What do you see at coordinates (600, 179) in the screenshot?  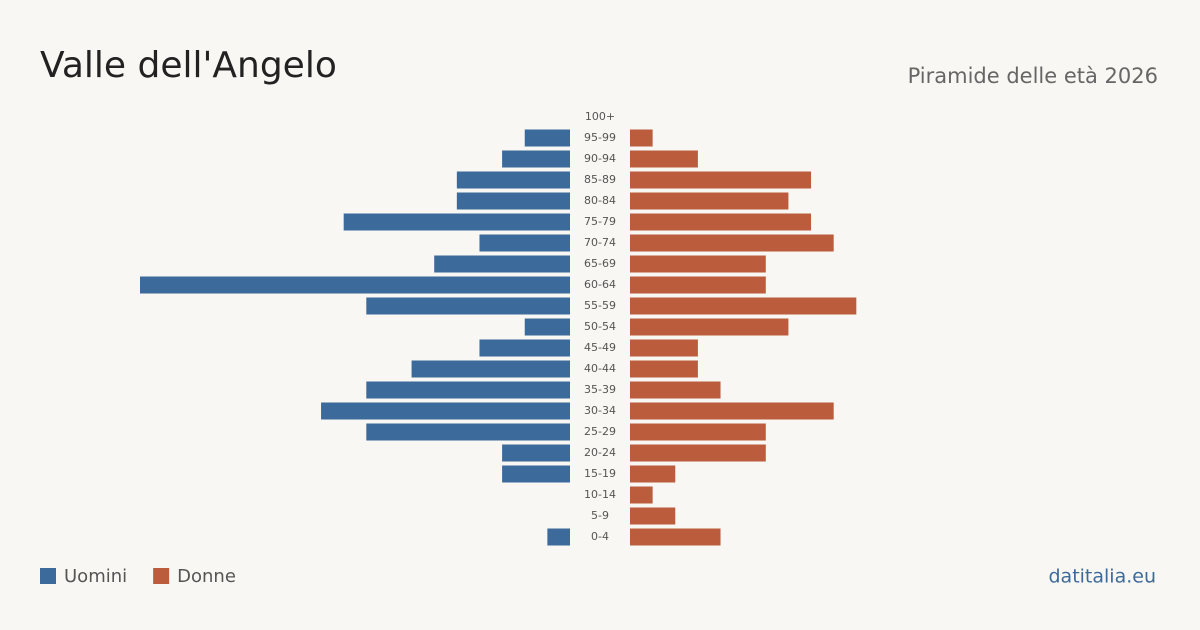 I see `category-label: 85-89` at bounding box center [600, 179].